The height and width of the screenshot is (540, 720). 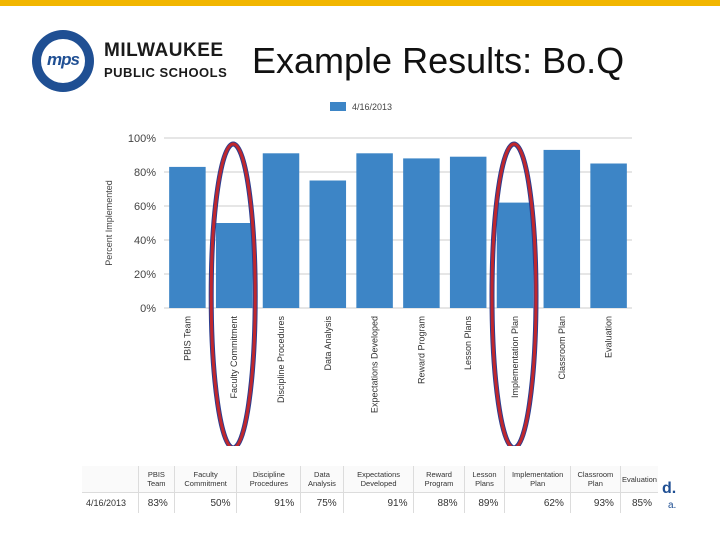 I want to click on x-tick-label: Reward Program, so click(x=421, y=350).